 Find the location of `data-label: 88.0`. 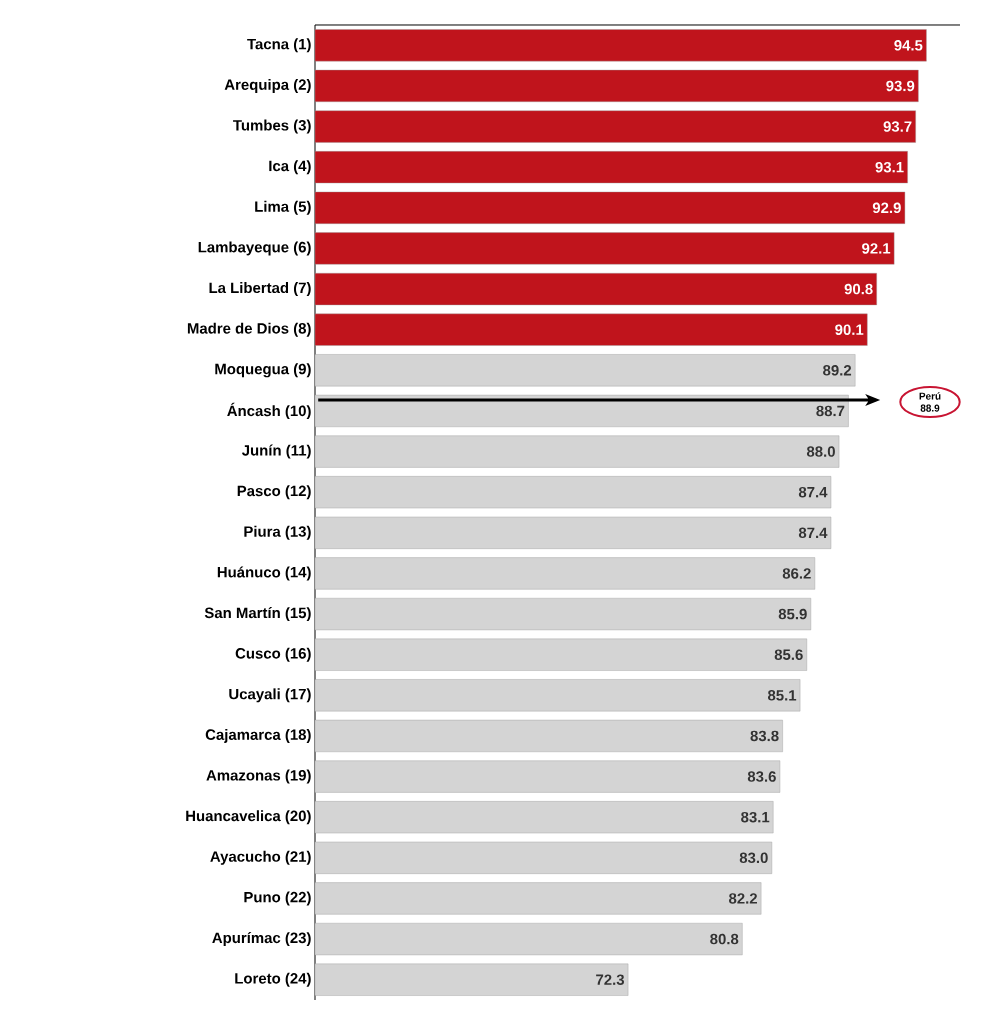

data-label: 88.0 is located at coordinates (820, 451).